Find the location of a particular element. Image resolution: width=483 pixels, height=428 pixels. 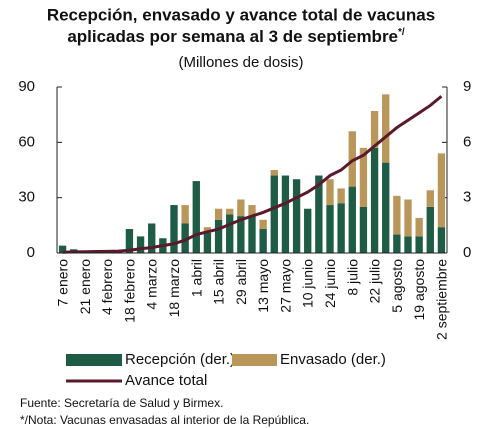

x-tick-label: 5 agosto is located at coordinates (397, 286).